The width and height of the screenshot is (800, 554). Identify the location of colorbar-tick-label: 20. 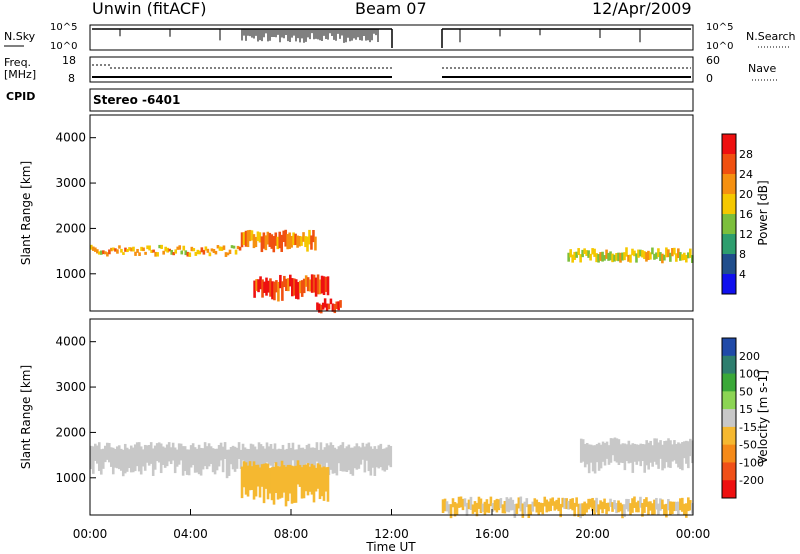
(746, 194).